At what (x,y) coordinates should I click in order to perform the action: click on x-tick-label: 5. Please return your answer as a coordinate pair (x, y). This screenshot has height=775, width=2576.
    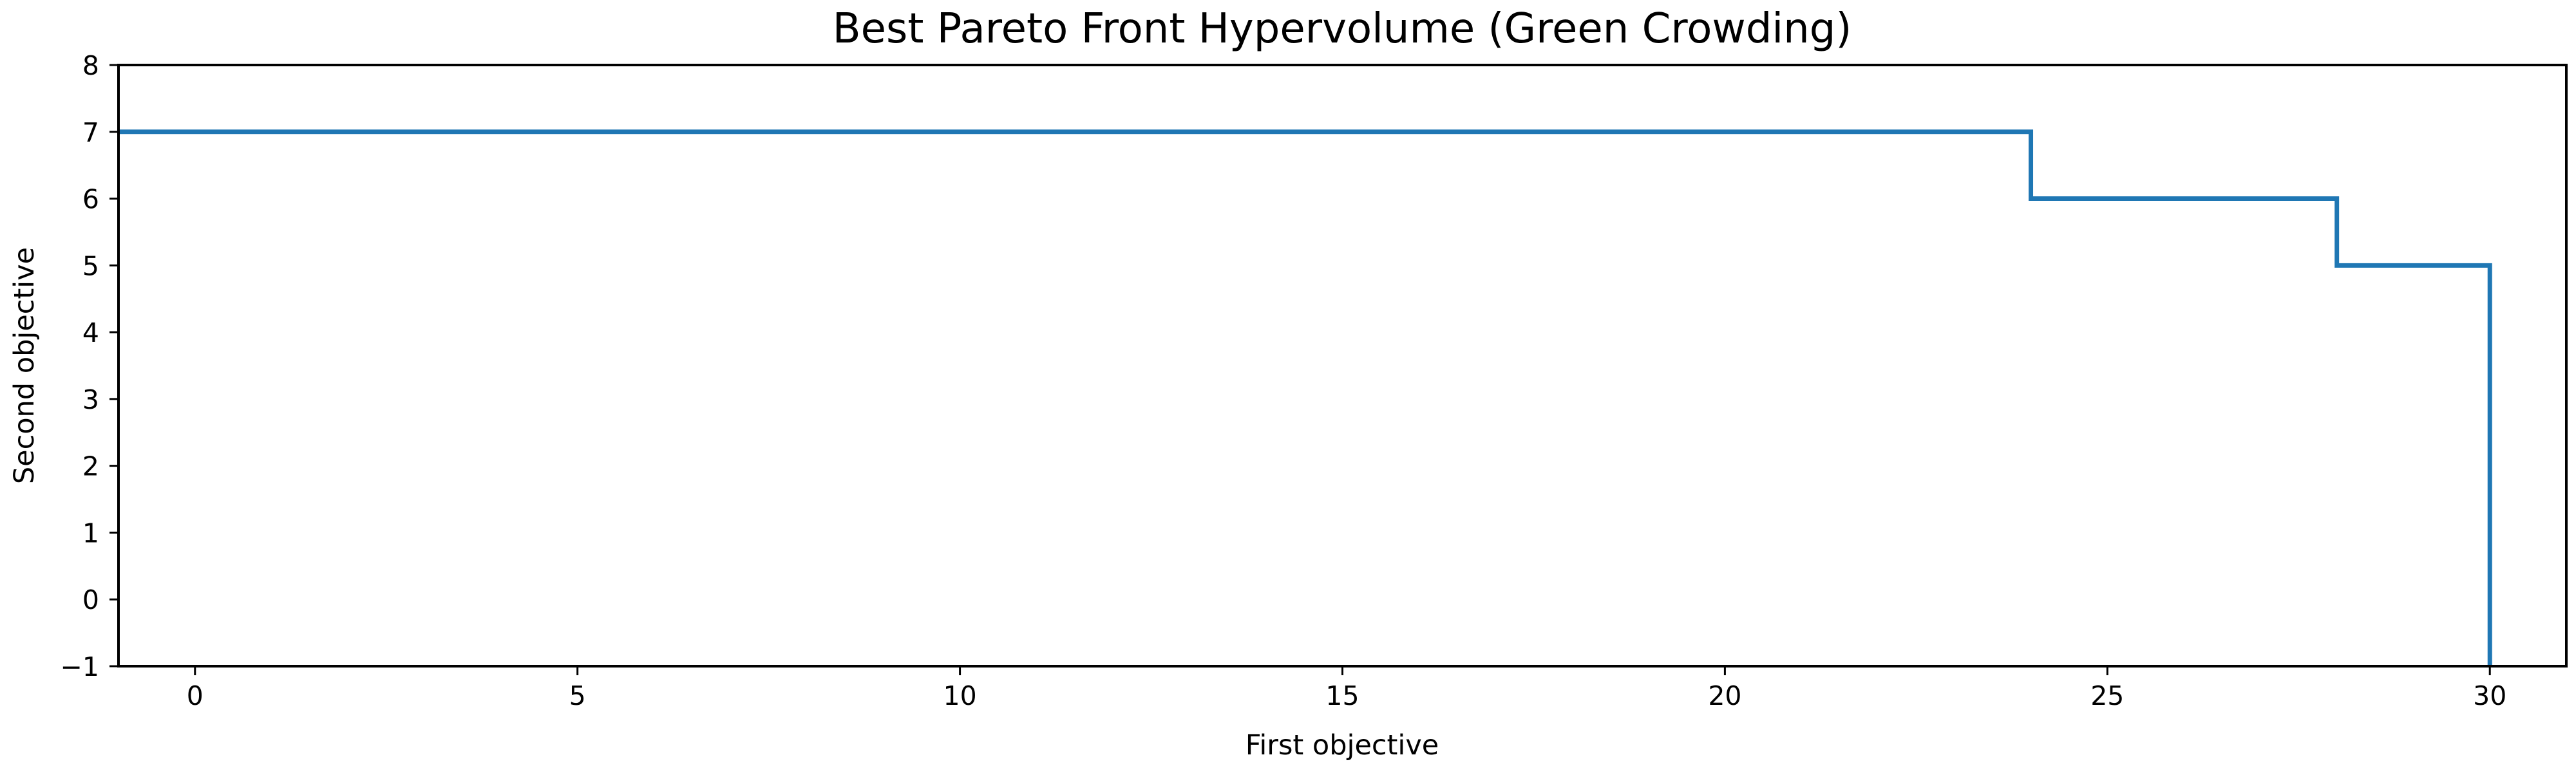
    Looking at the image, I should click on (577, 695).